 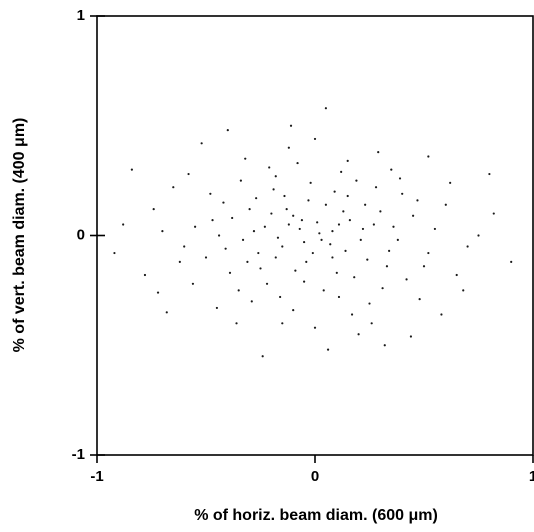 I want to click on x-axis-label: % of horiz. beam diam. (600 μm), so click(x=316, y=515).